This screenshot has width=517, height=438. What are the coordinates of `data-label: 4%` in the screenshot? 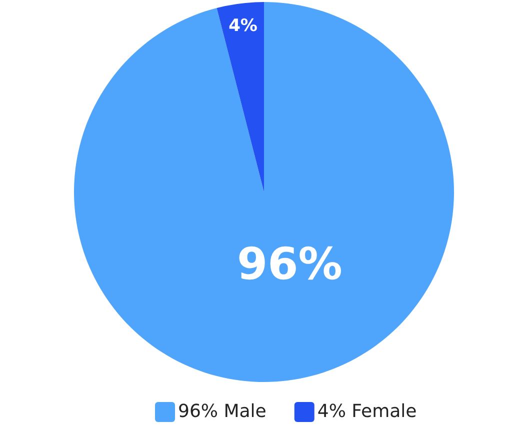 It's located at (243, 26).